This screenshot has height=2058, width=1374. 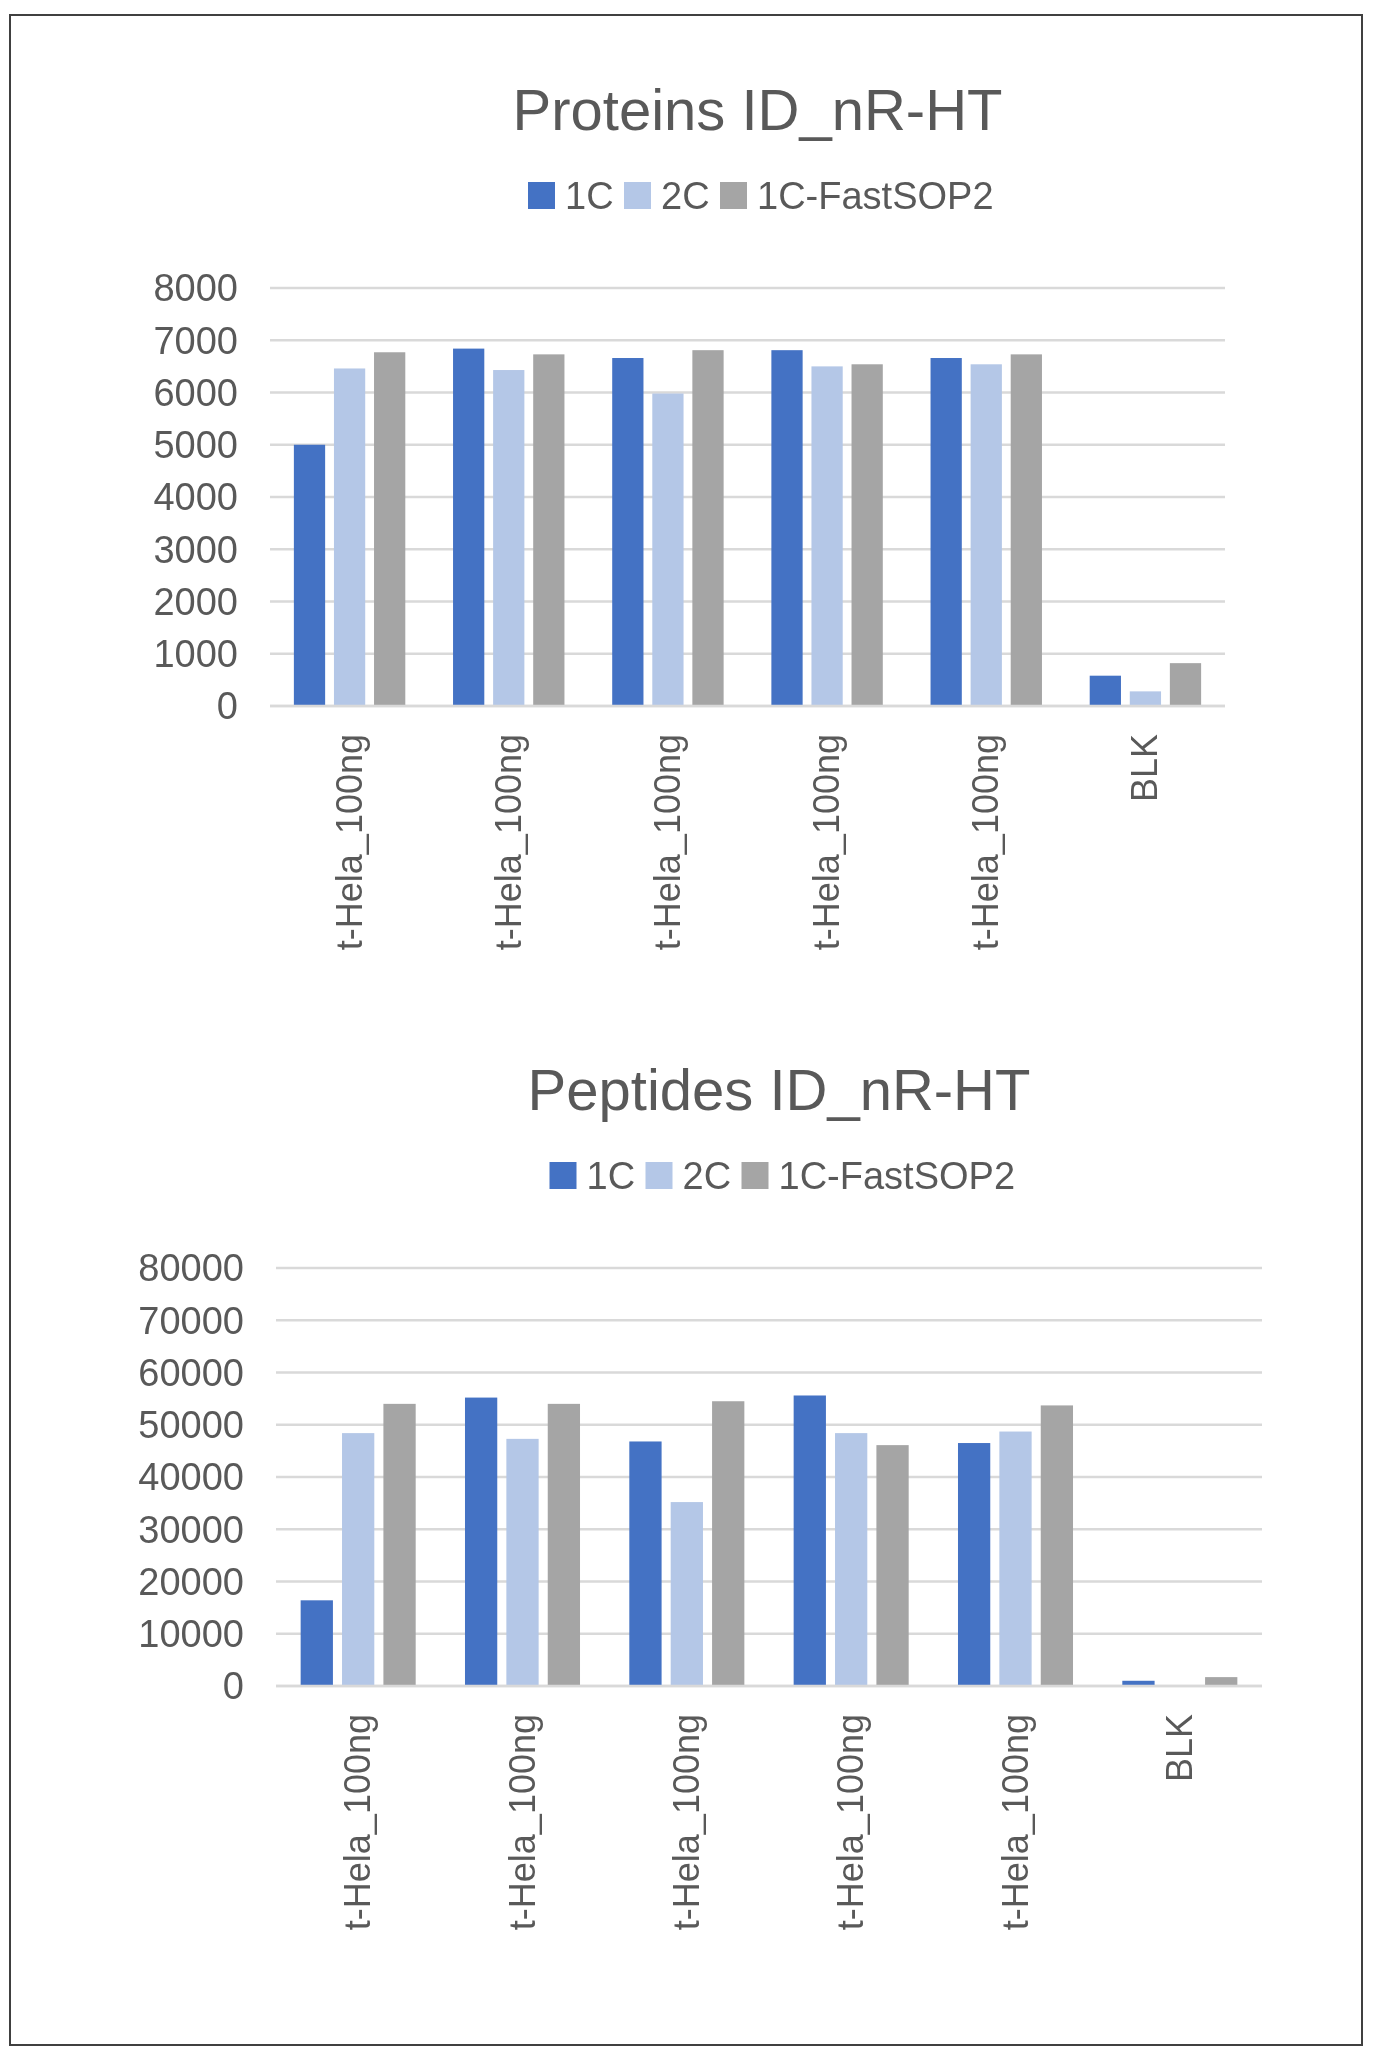 I want to click on y-tick-label: 20000, so click(x=191, y=1581).